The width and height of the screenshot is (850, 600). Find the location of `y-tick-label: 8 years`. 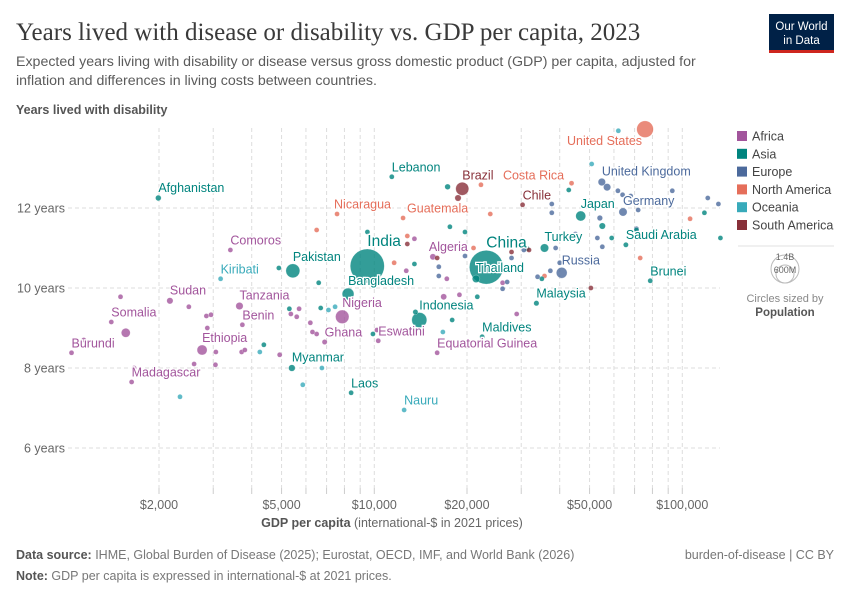

y-tick-label: 8 years is located at coordinates (44, 369).